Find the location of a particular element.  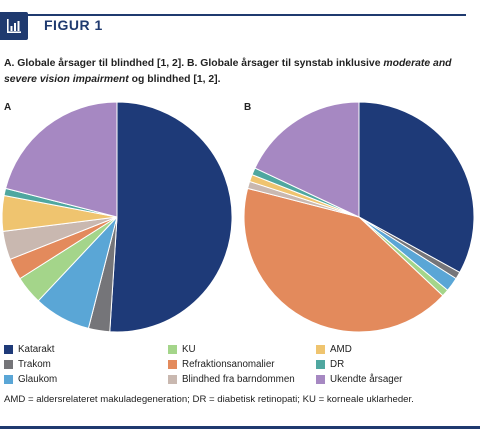

legend-label: KU is located at coordinates (189, 349).